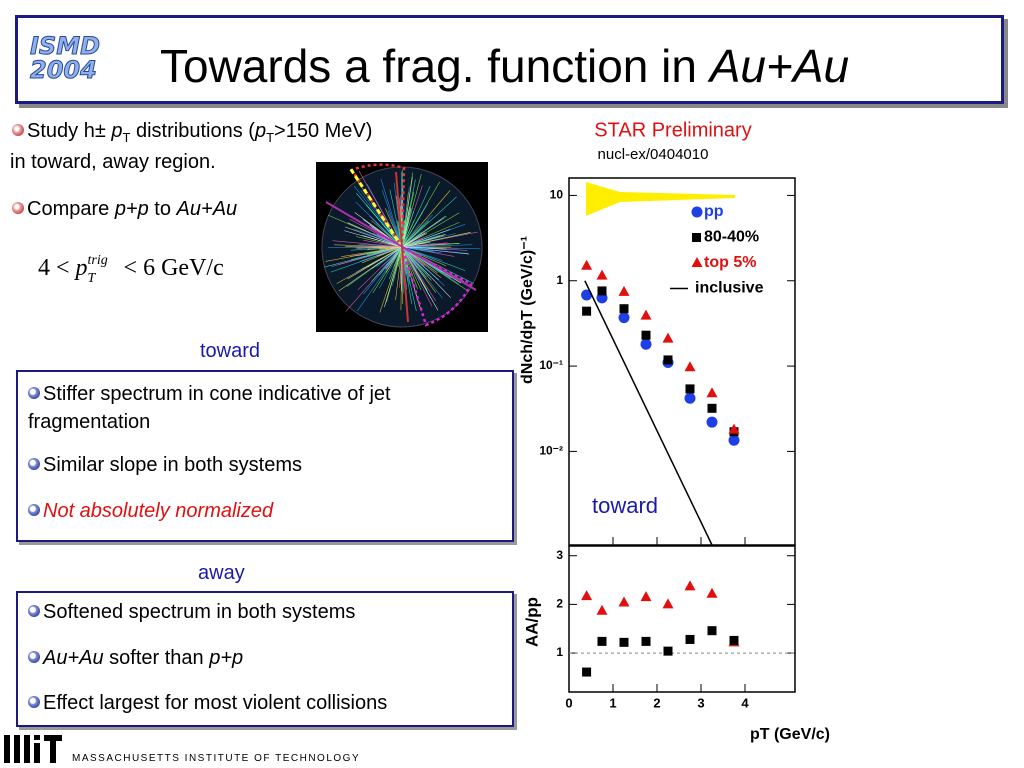 The image size is (1024, 768). I want to click on text: distributions (, so click(192, 131).